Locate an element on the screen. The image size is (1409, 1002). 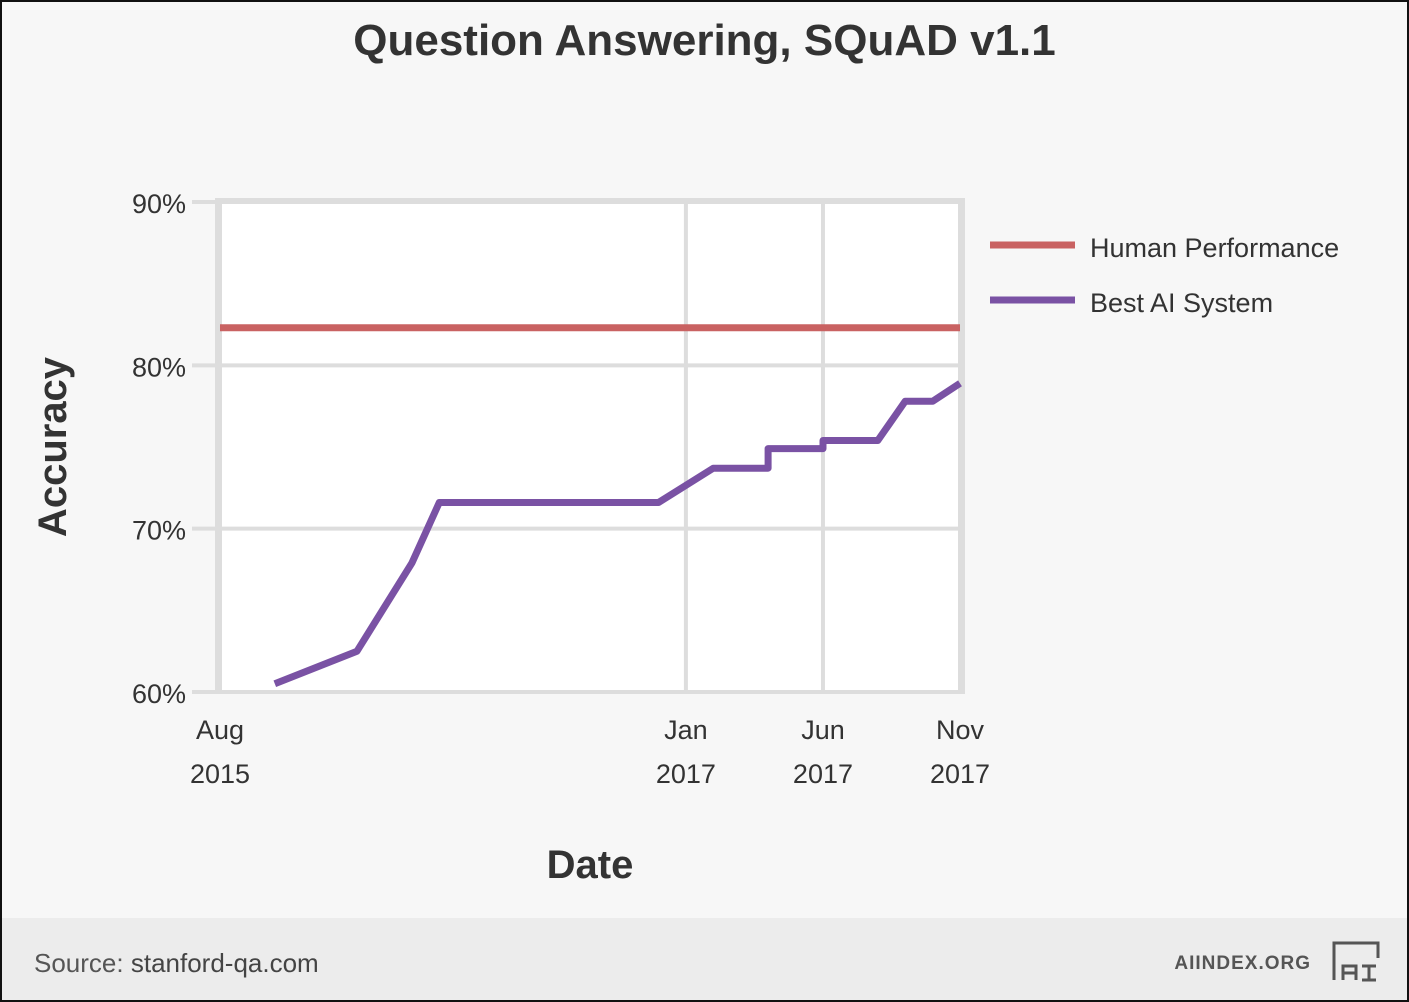
legend-item-human-performance: Human Performance is located at coordinates (1164, 248).